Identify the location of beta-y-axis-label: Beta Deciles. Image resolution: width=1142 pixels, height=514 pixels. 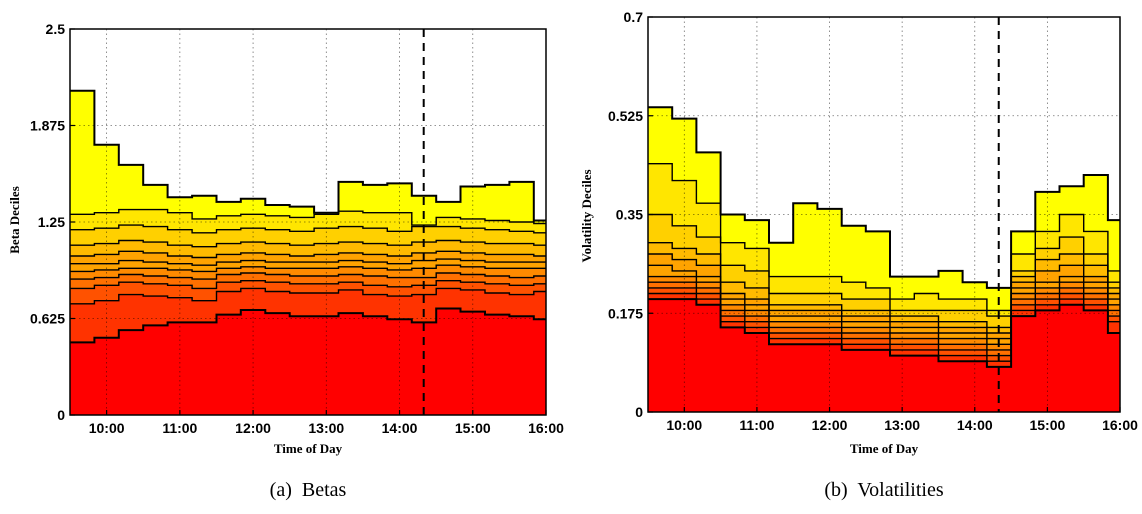
(14, 220).